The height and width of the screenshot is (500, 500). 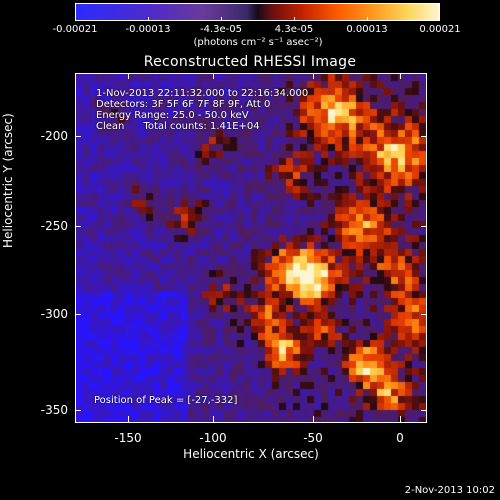 I want to click on clean-counts-text: Clean Total counts: 1.41E+04, so click(x=178, y=126).